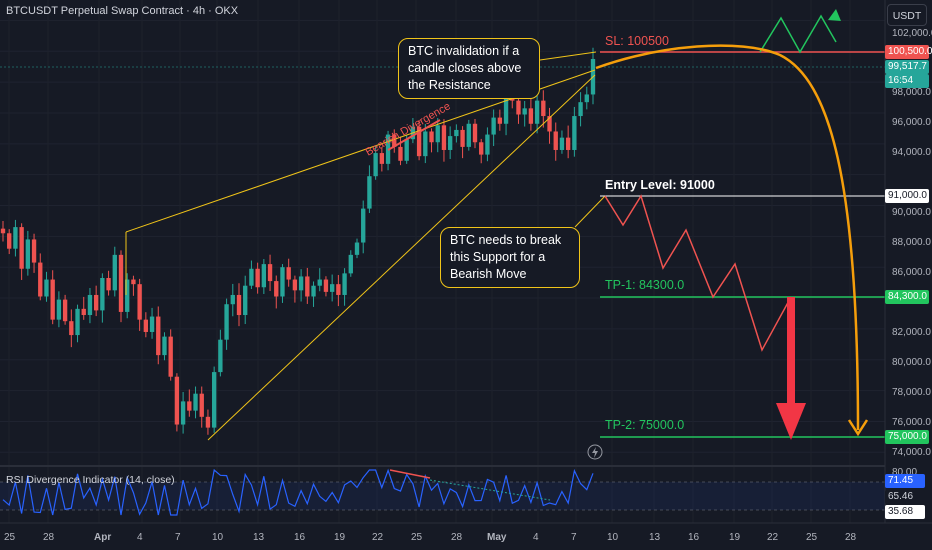  Describe the element at coordinates (442, 496) in the screenshot. I see `rsi-band` at that location.